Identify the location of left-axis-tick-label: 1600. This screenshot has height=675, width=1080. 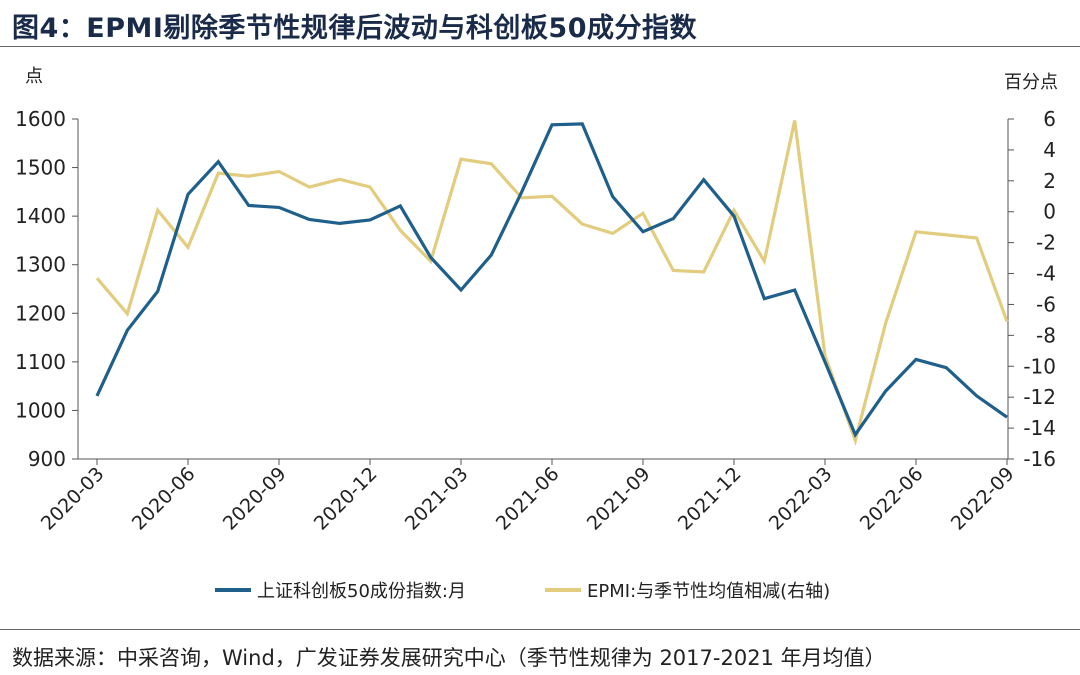
(40, 119).